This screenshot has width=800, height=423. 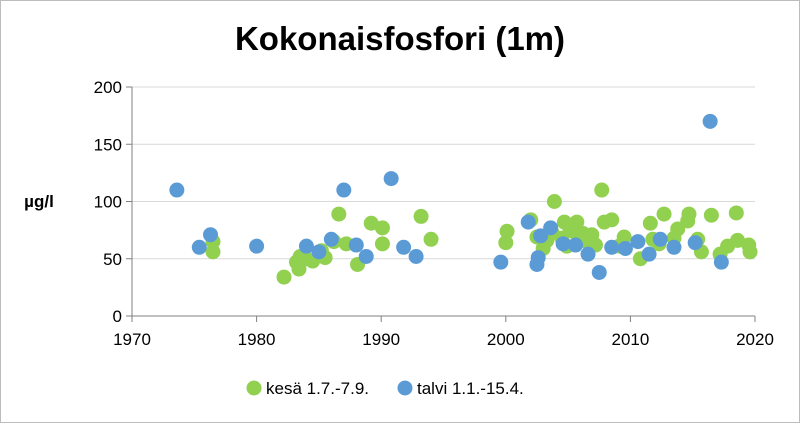 I want to click on y-tick-label: 100, so click(x=108, y=202).